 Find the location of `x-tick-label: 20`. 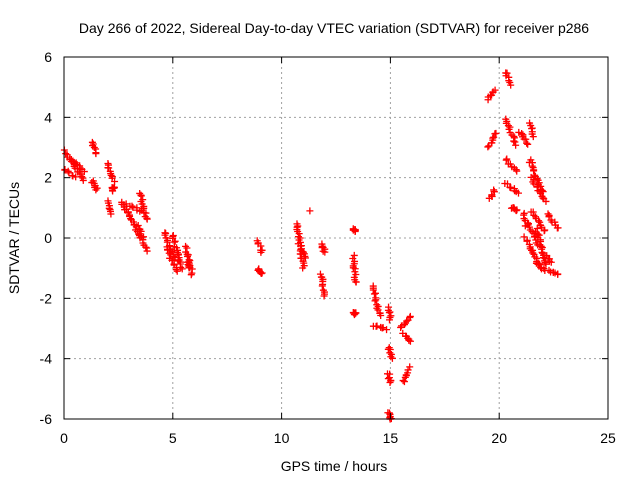

x-tick-label: 20 is located at coordinates (499, 438).